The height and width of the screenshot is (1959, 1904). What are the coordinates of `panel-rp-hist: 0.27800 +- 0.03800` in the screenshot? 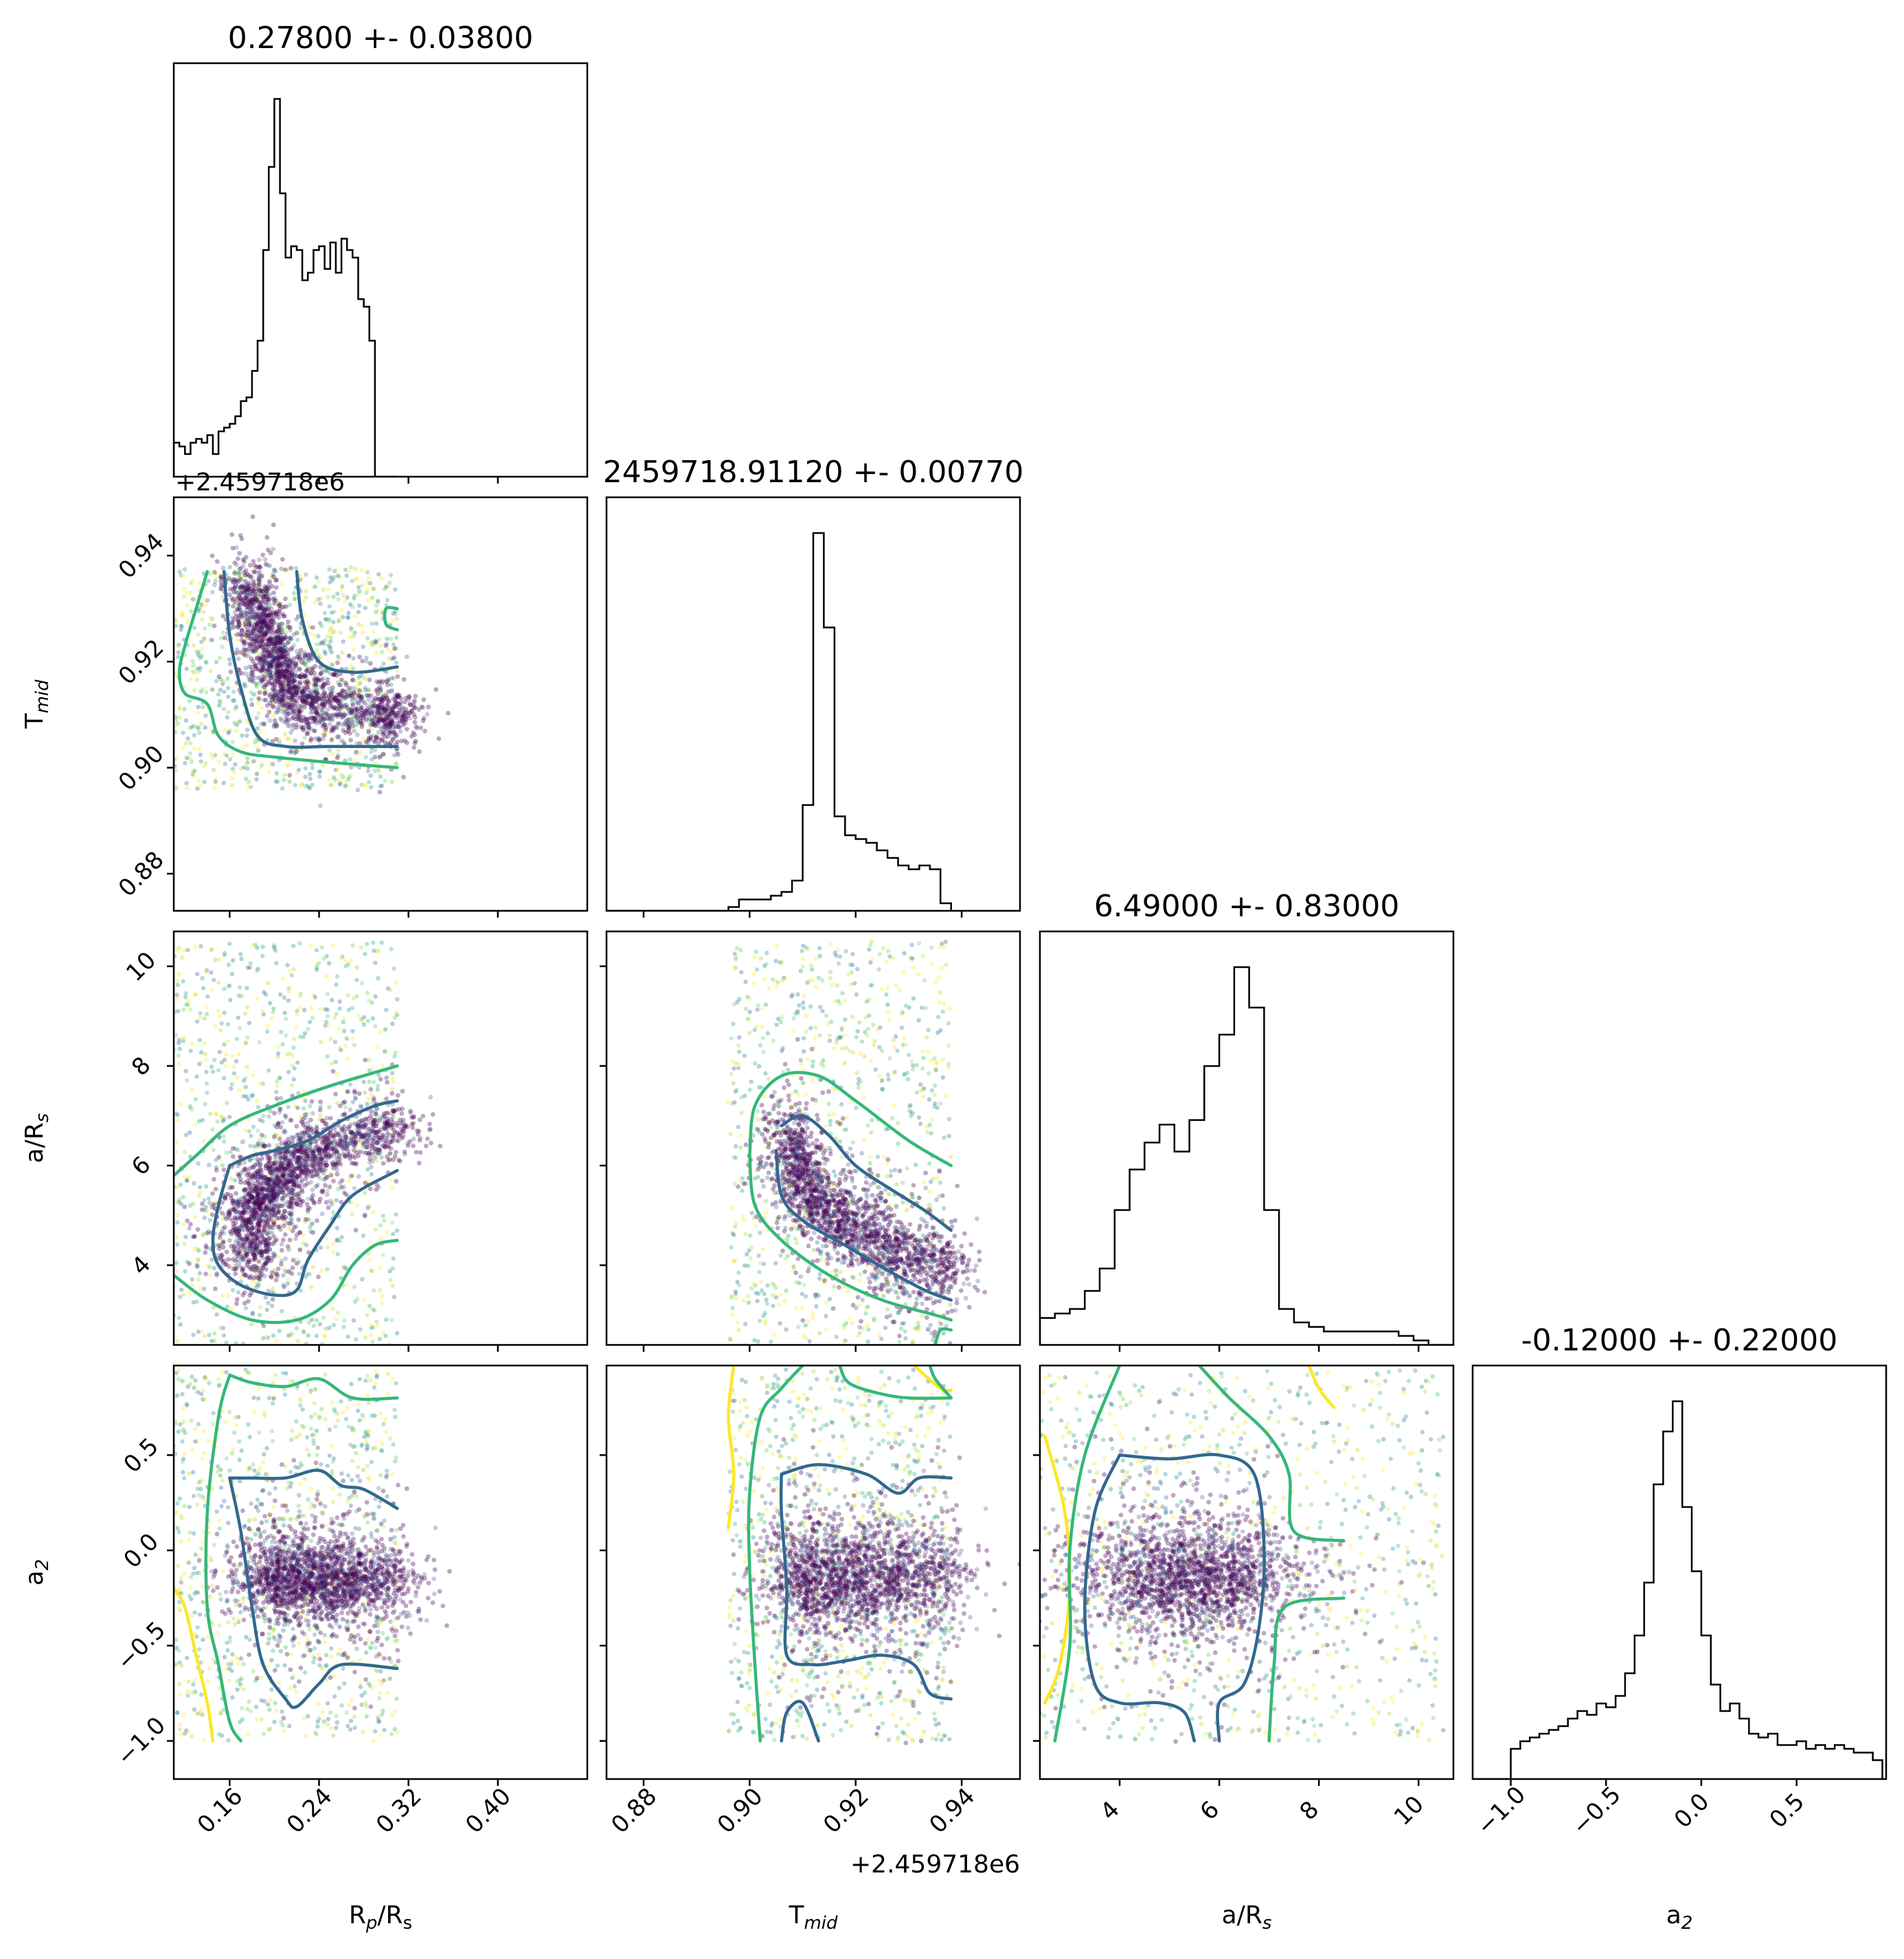 It's located at (380, 252).